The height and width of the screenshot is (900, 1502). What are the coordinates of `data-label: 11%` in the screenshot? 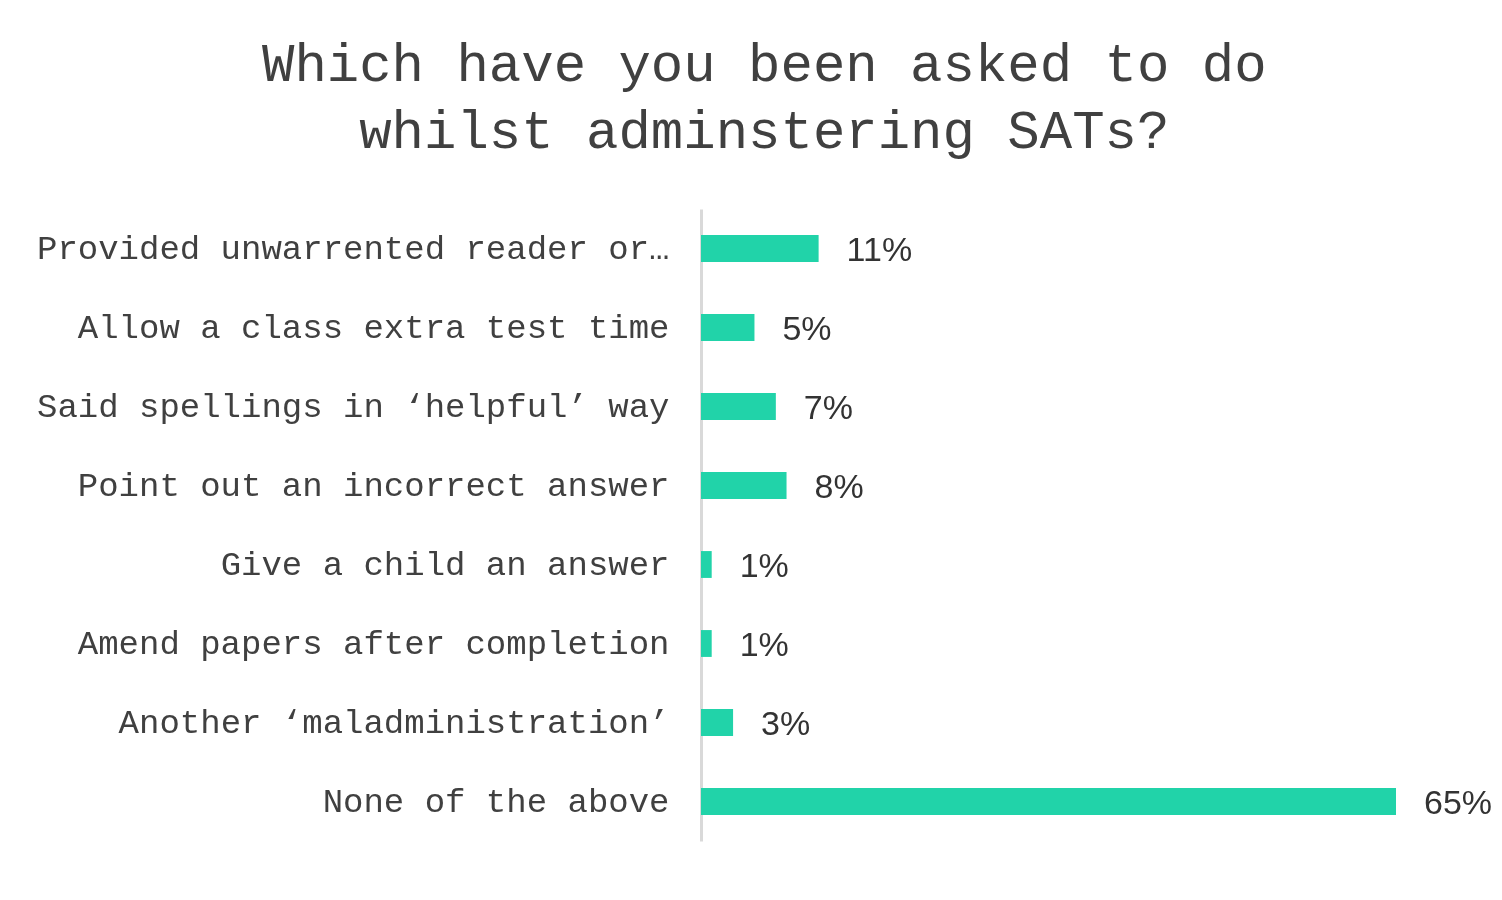 It's located at (879, 248).